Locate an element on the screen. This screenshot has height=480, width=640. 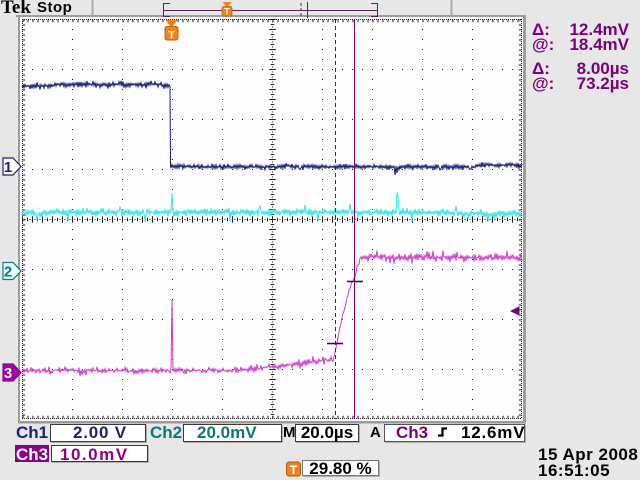
svg-text: 1 is located at coordinates (8, 167).